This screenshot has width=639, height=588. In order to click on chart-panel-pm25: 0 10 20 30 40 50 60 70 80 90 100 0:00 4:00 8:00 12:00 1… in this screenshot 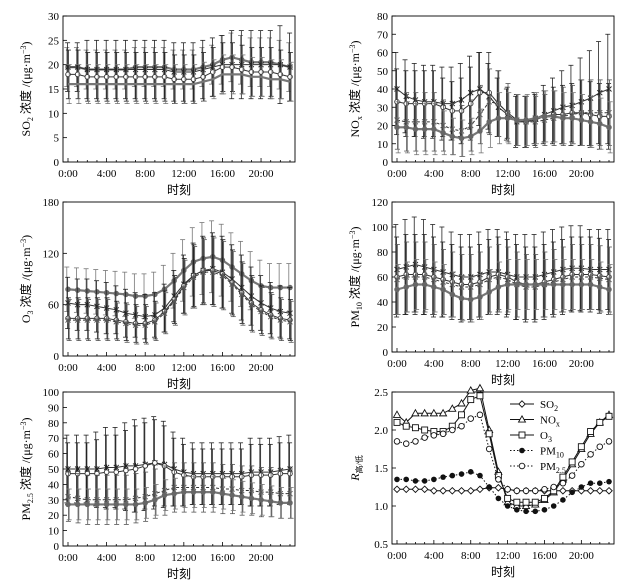, I will do `click(157, 484)`.